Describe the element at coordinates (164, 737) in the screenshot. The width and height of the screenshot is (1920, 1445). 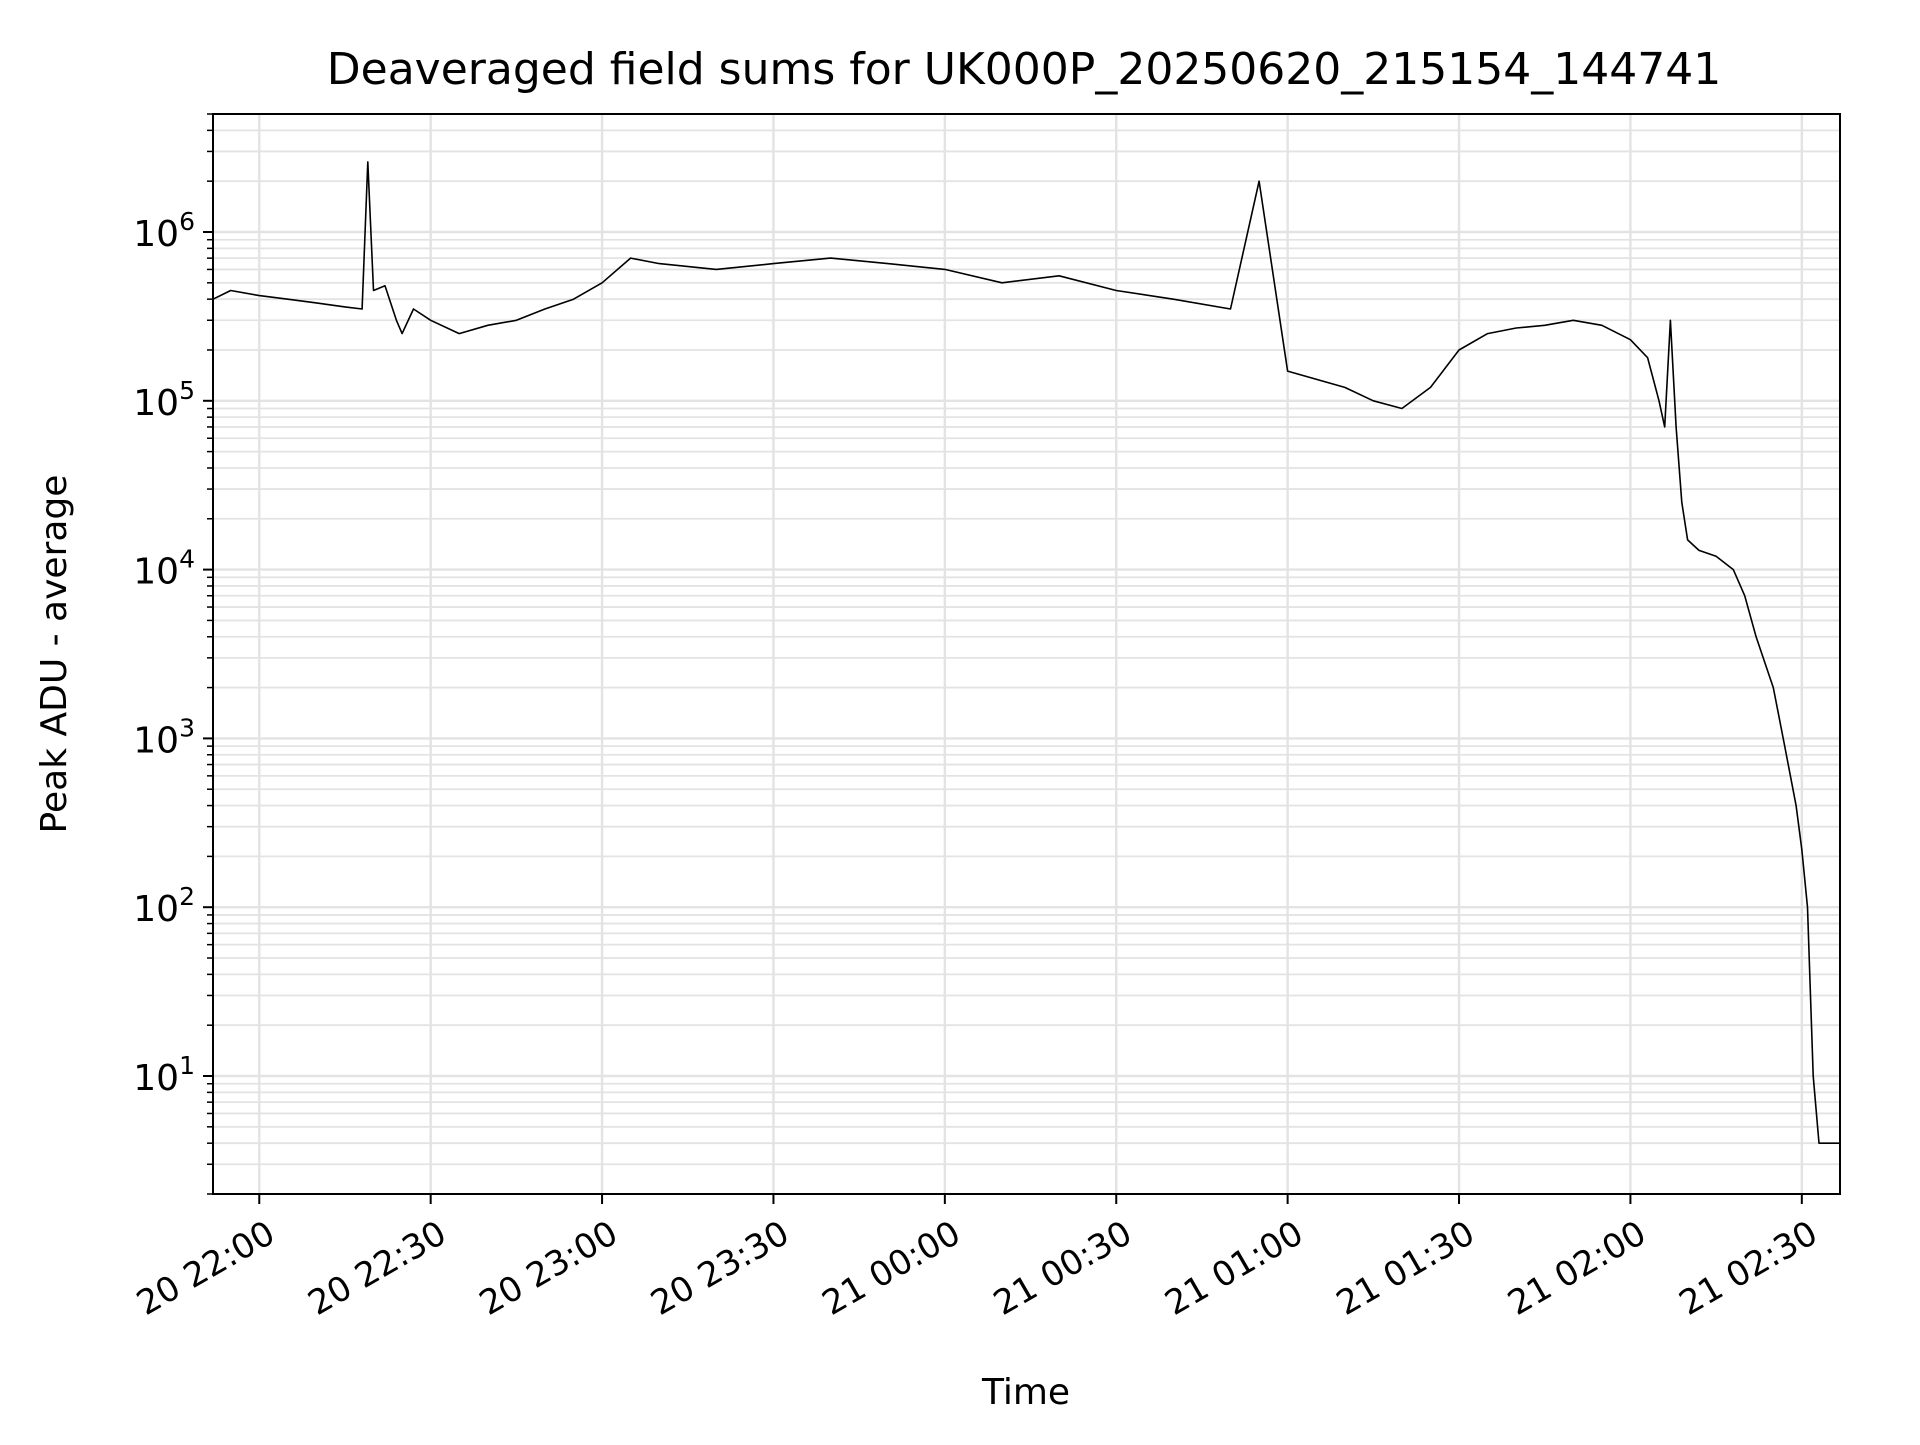
I see `y-tick-label: 10³` at that location.